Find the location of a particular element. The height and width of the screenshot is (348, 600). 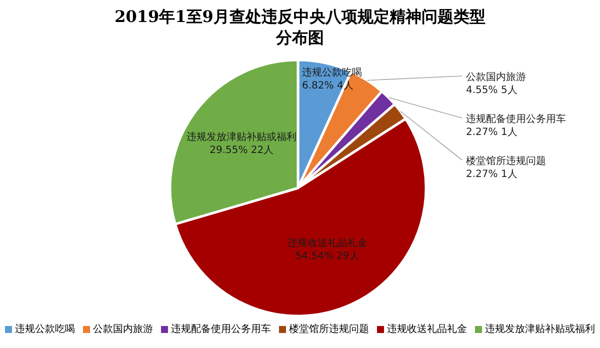

slice-label: 违规发放津贴补贴或福利 is located at coordinates (241, 136).